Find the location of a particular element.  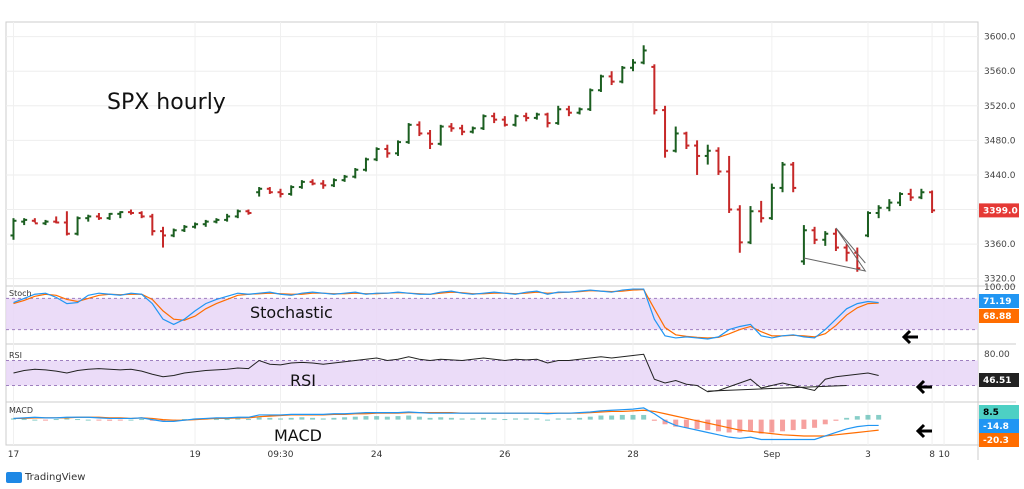

tradingview-logo: TradingView is located at coordinates (45, 477).